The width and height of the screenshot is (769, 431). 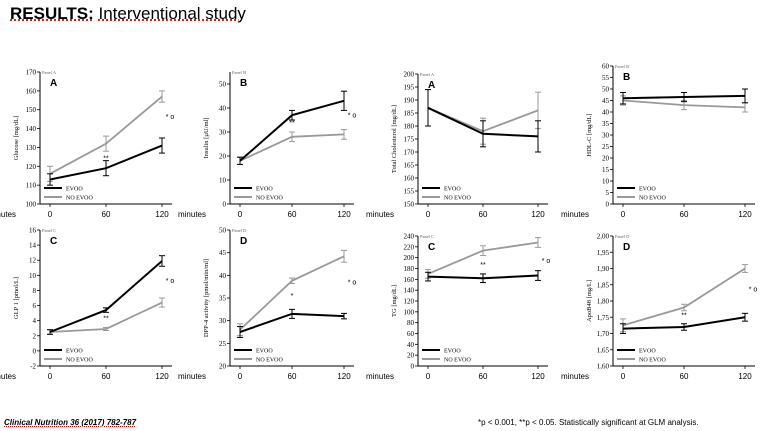 What do you see at coordinates (31, 167) in the screenshot?
I see `y-tick-label: 120` at bounding box center [31, 167].